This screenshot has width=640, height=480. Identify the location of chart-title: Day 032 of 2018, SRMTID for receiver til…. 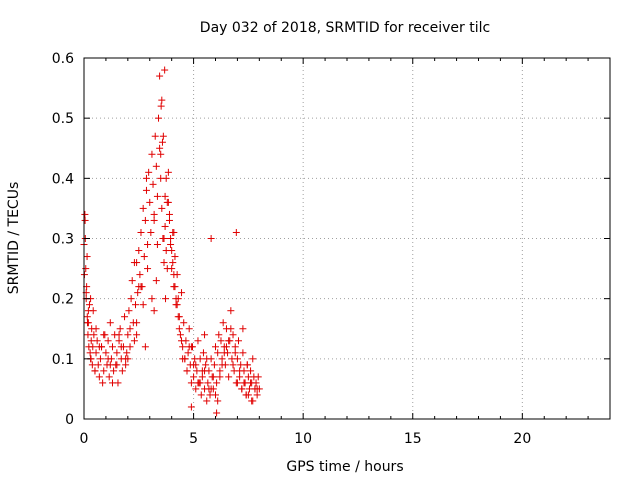
(345, 28).